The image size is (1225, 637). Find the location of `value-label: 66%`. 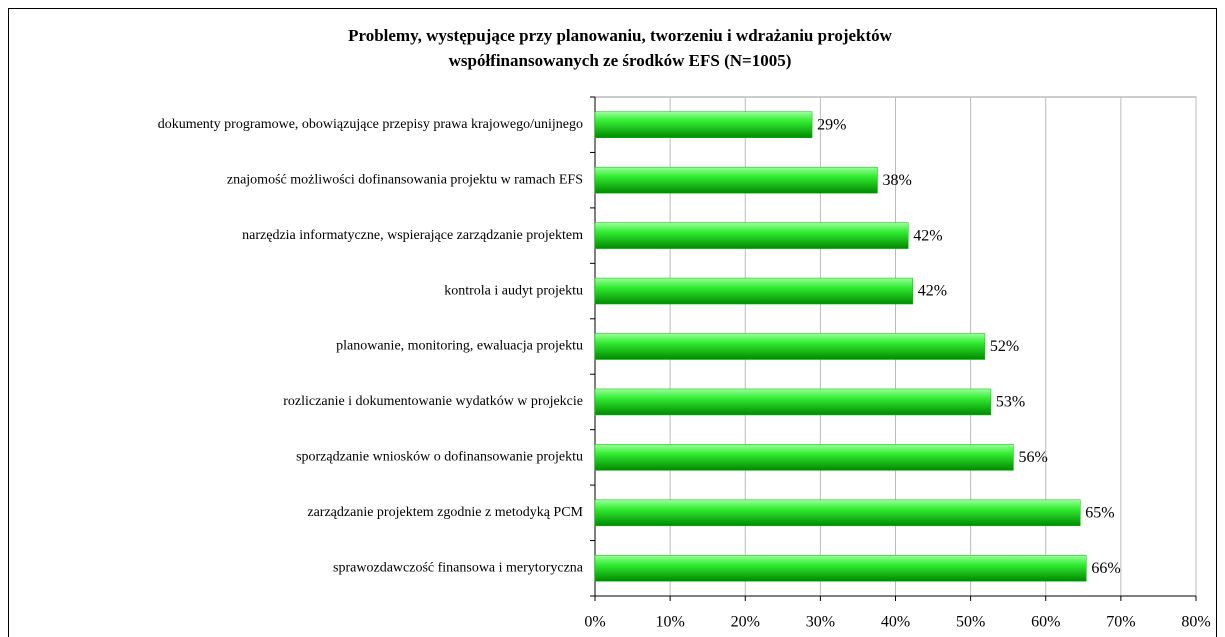

value-label: 66% is located at coordinates (1105, 568).